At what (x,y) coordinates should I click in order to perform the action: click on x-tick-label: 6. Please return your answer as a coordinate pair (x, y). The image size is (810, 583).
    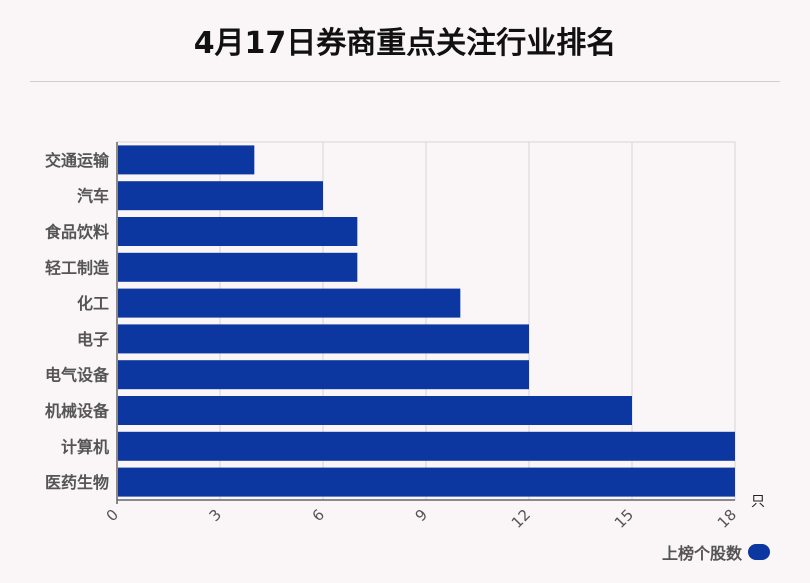
    Looking at the image, I should click on (318, 515).